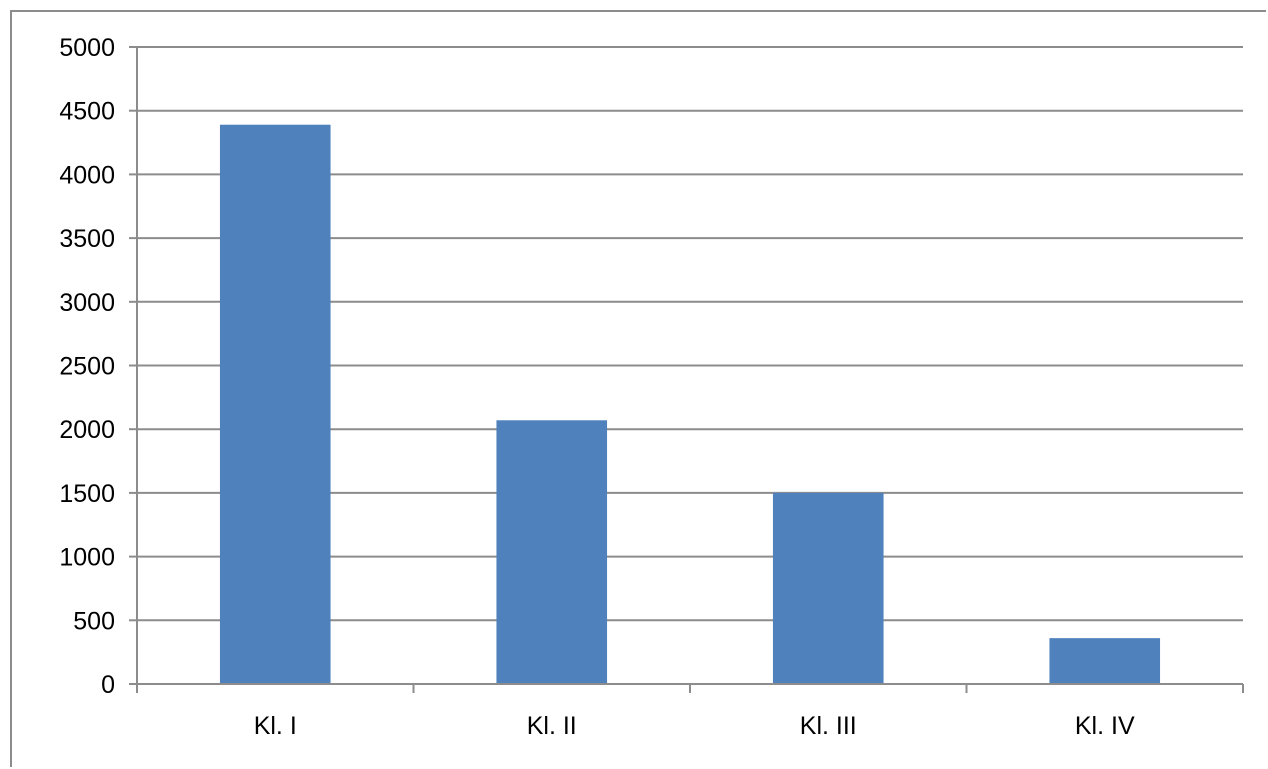 This screenshot has width=1268, height=769. What do you see at coordinates (87, 303) in the screenshot?
I see `y-tick-label: 3000` at bounding box center [87, 303].